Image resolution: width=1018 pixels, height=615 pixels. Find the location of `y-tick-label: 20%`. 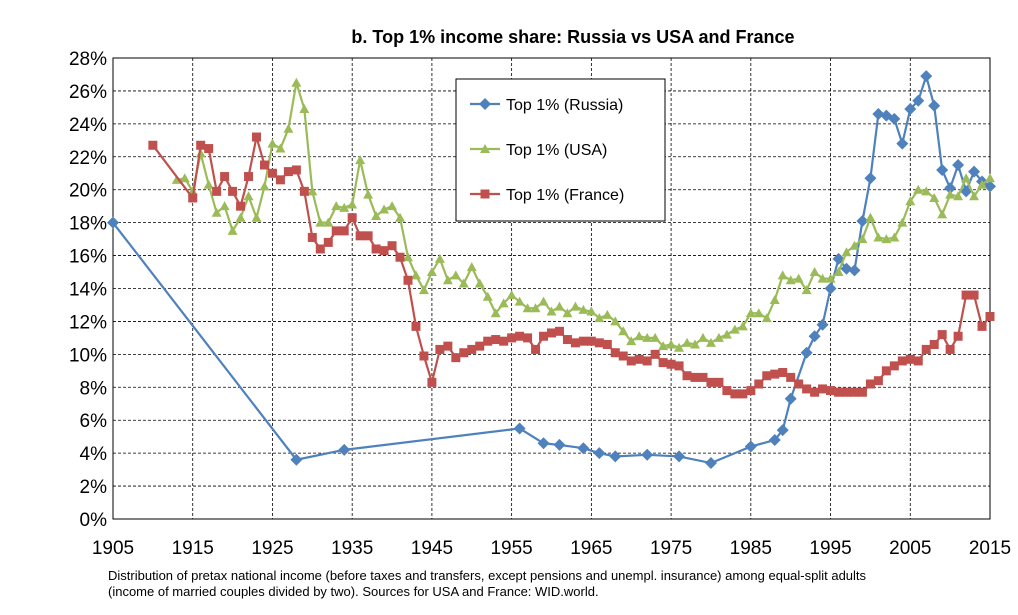

y-tick-label: 20% is located at coordinates (88, 191).